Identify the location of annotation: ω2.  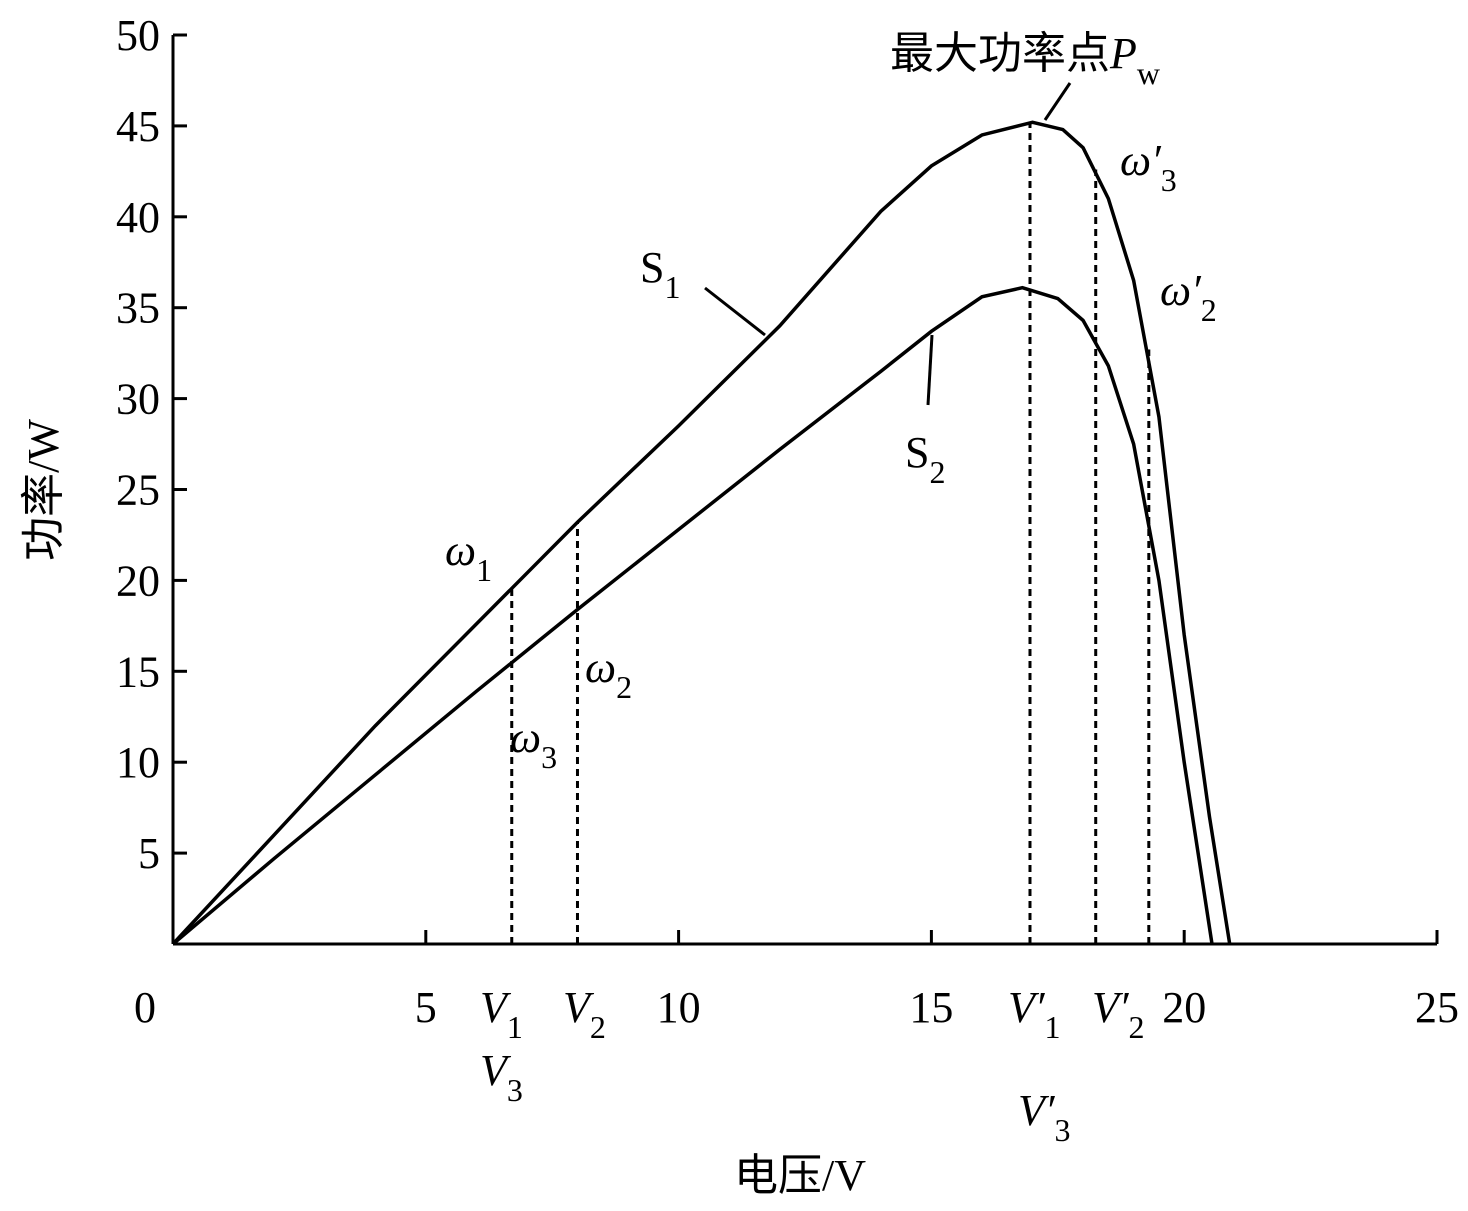
(608, 674).